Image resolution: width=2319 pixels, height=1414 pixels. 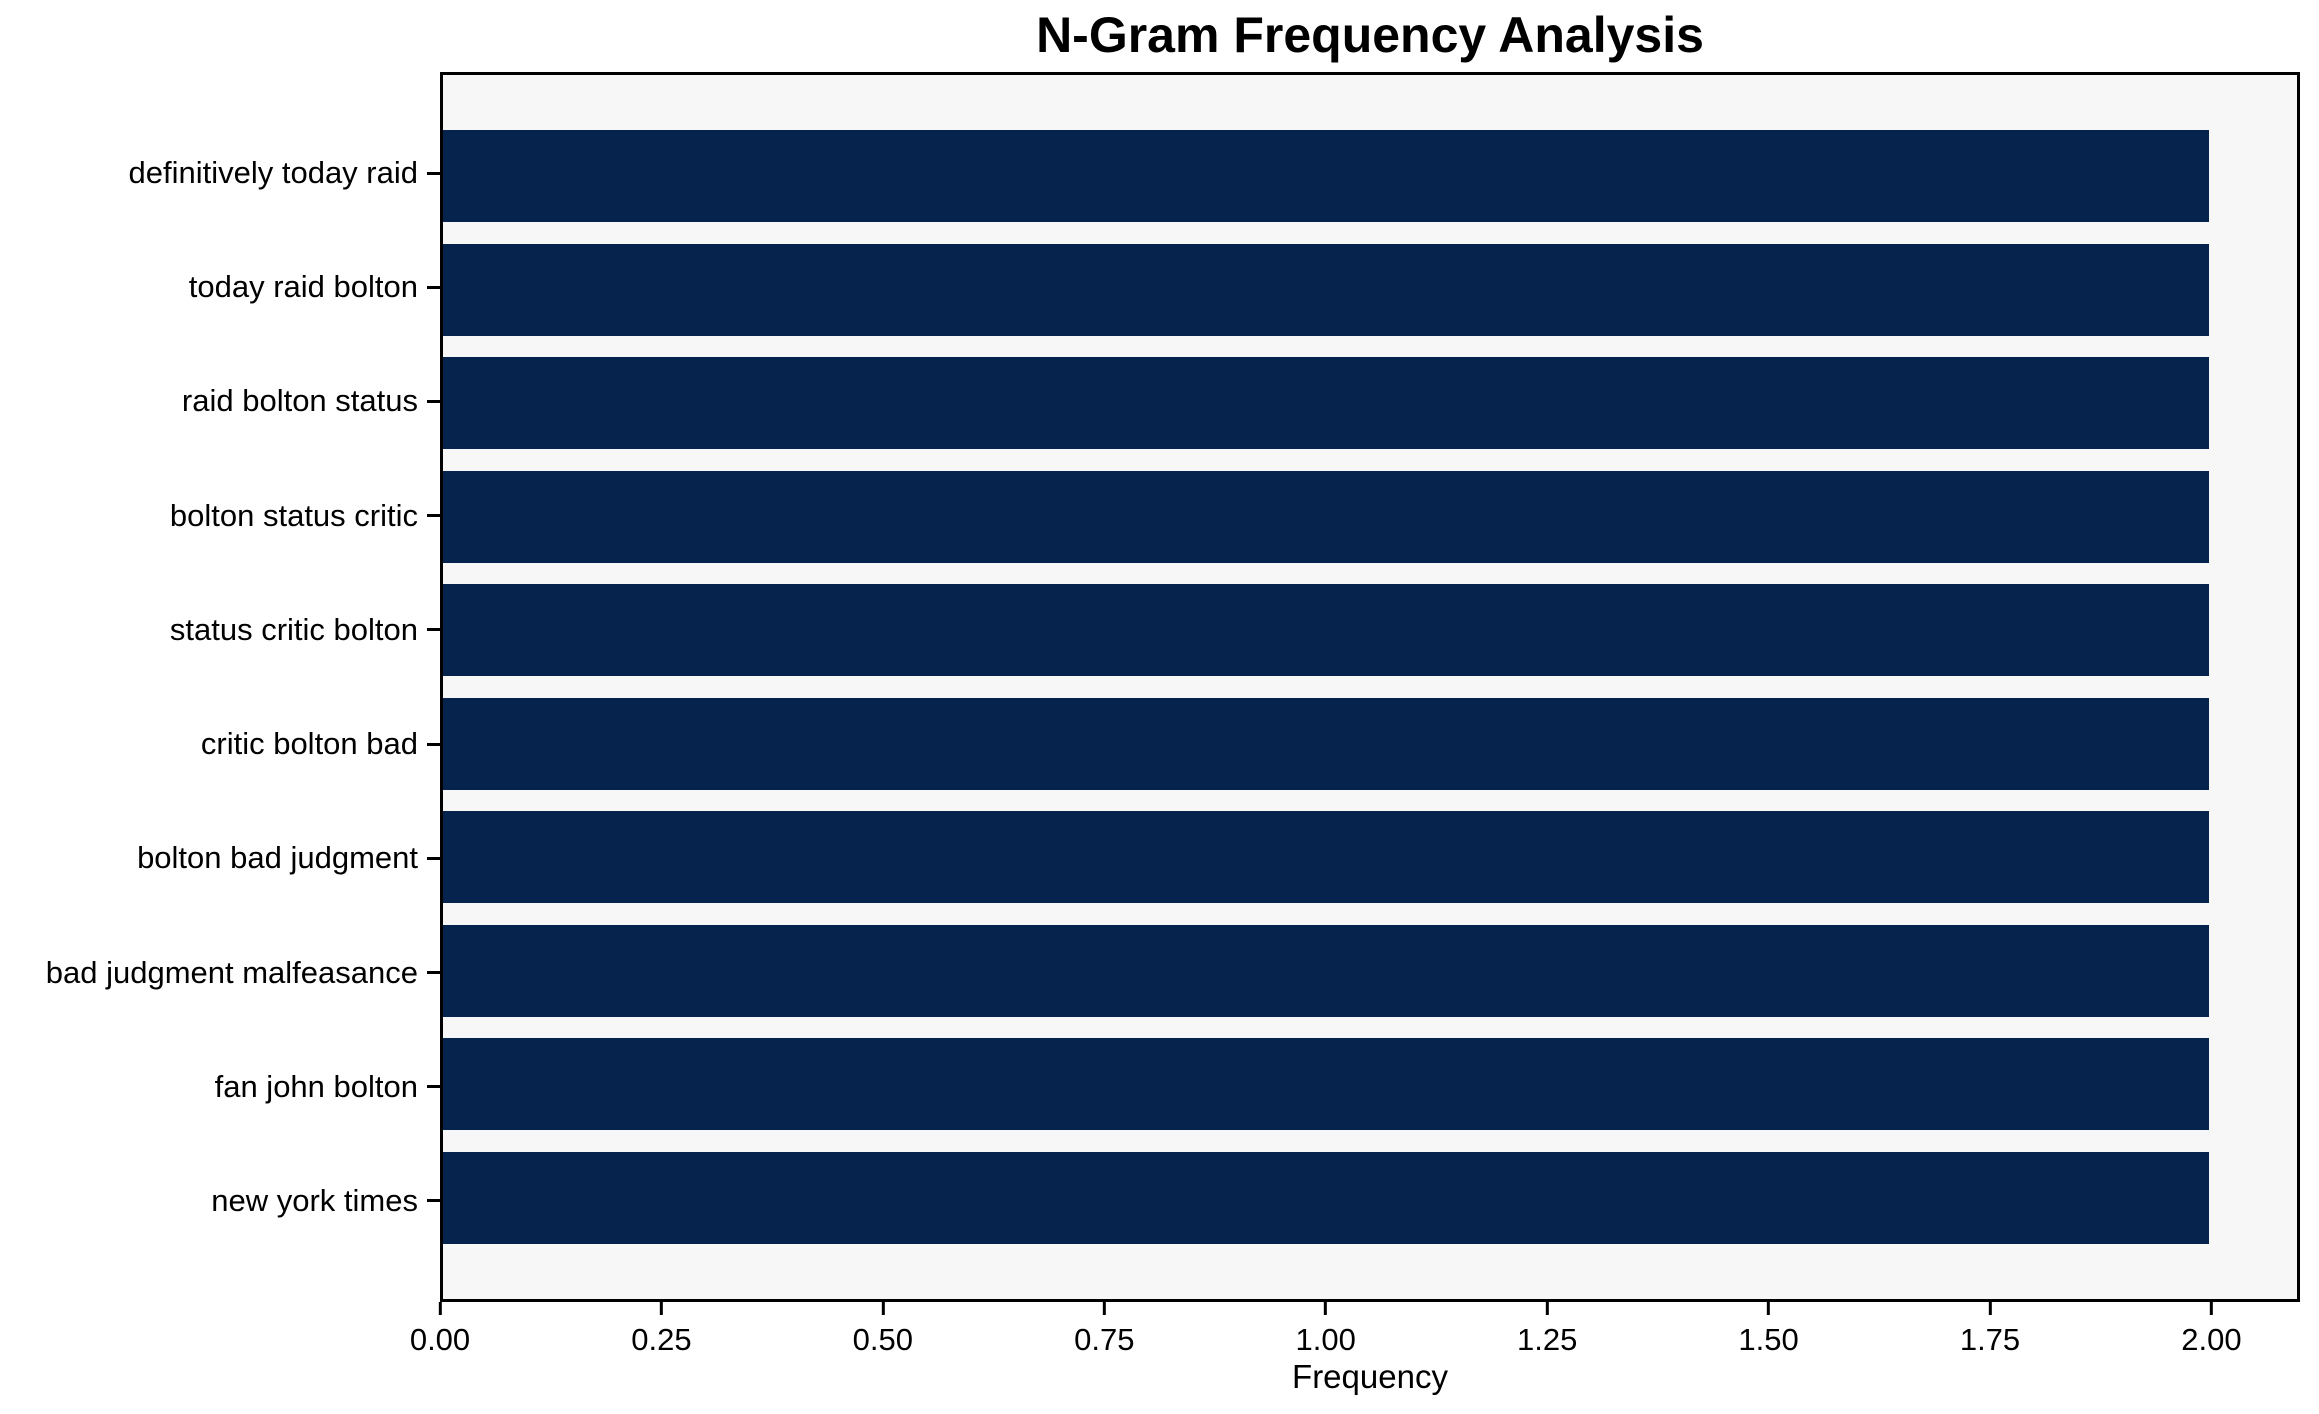 What do you see at coordinates (1325, 1339) in the screenshot?
I see `x-tick-label: 1.00` at bounding box center [1325, 1339].